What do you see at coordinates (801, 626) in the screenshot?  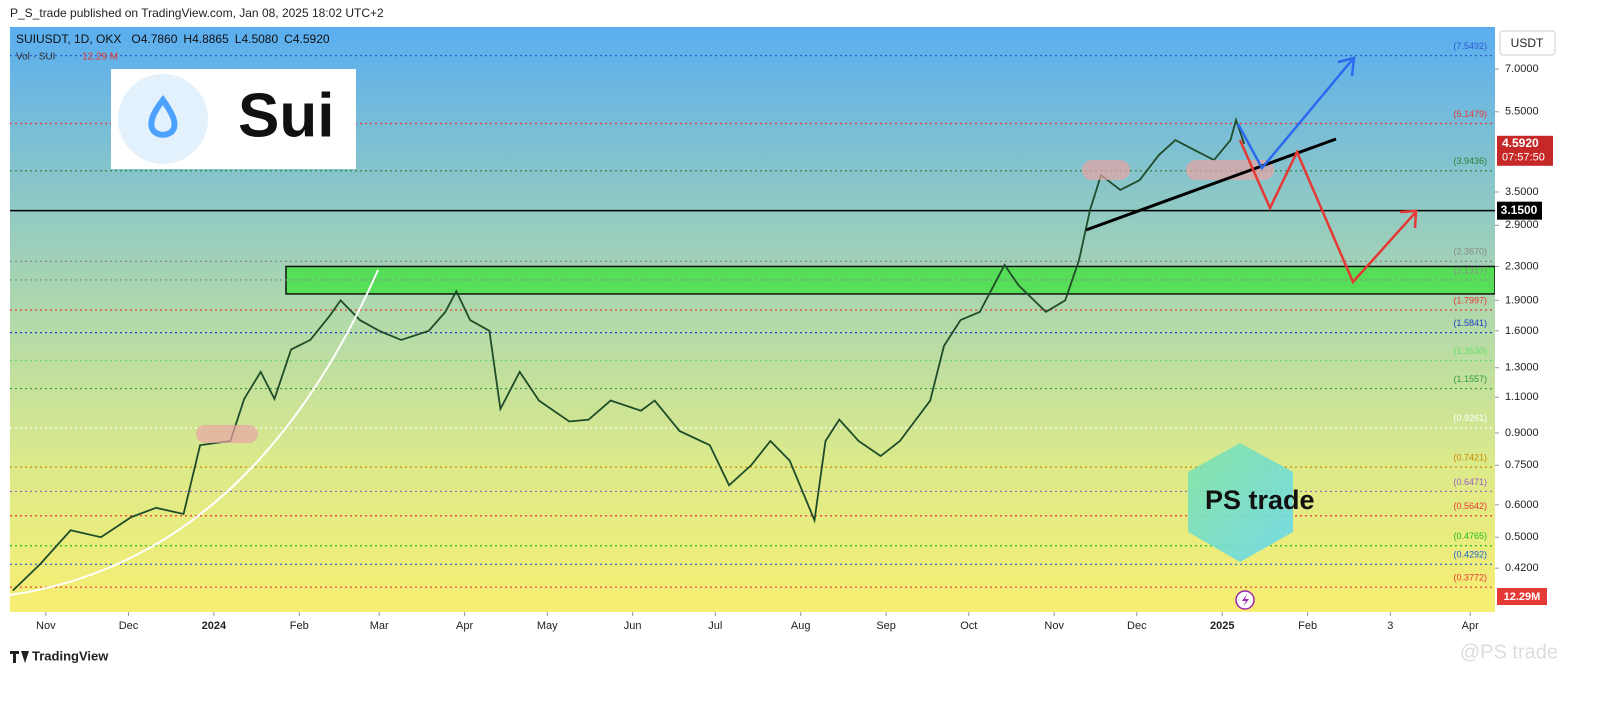 I see `x-tick-label: Aug` at bounding box center [801, 626].